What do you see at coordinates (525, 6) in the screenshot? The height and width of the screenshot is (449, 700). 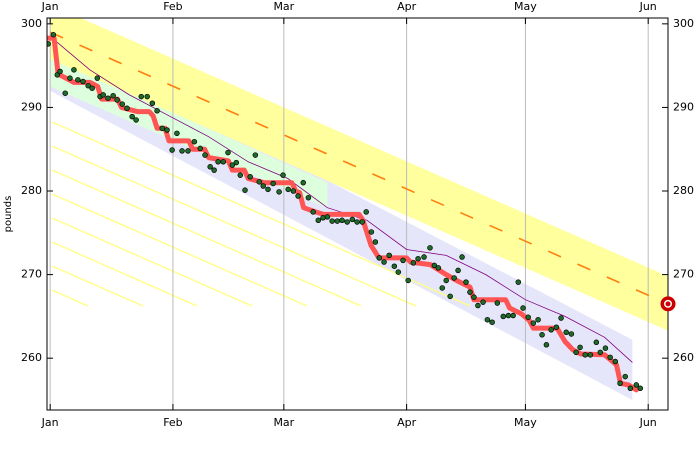 I see `x-tick-label-top: May` at bounding box center [525, 6].